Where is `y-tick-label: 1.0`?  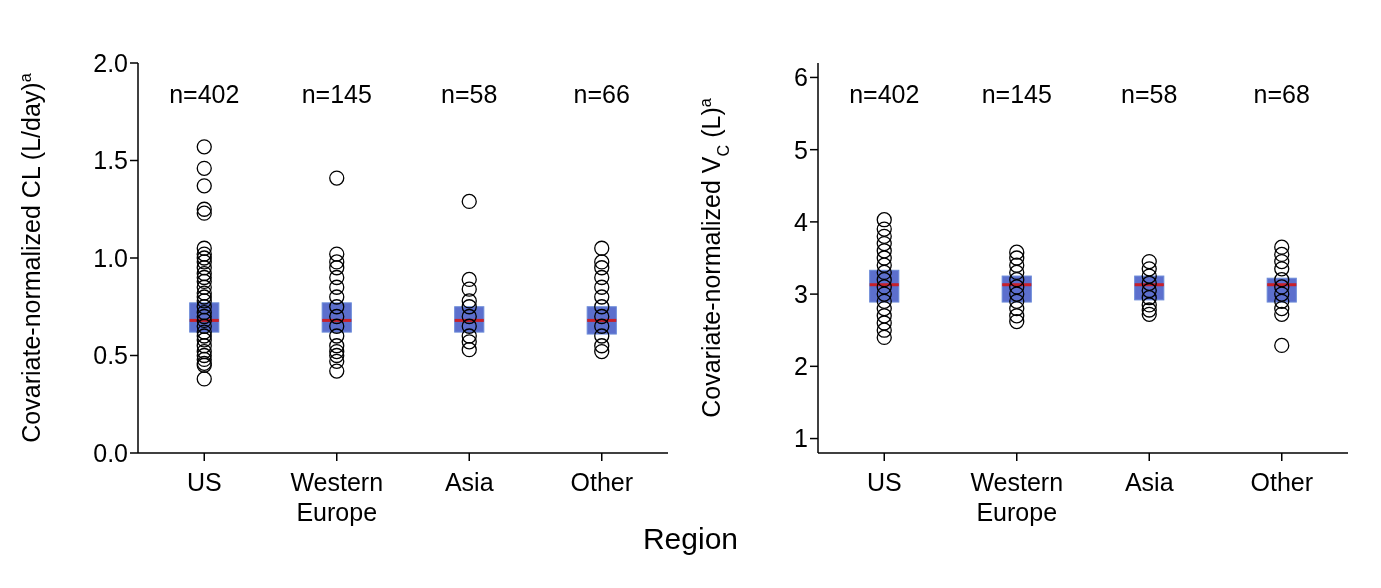 y-tick-label: 1.0 is located at coordinates (110, 257).